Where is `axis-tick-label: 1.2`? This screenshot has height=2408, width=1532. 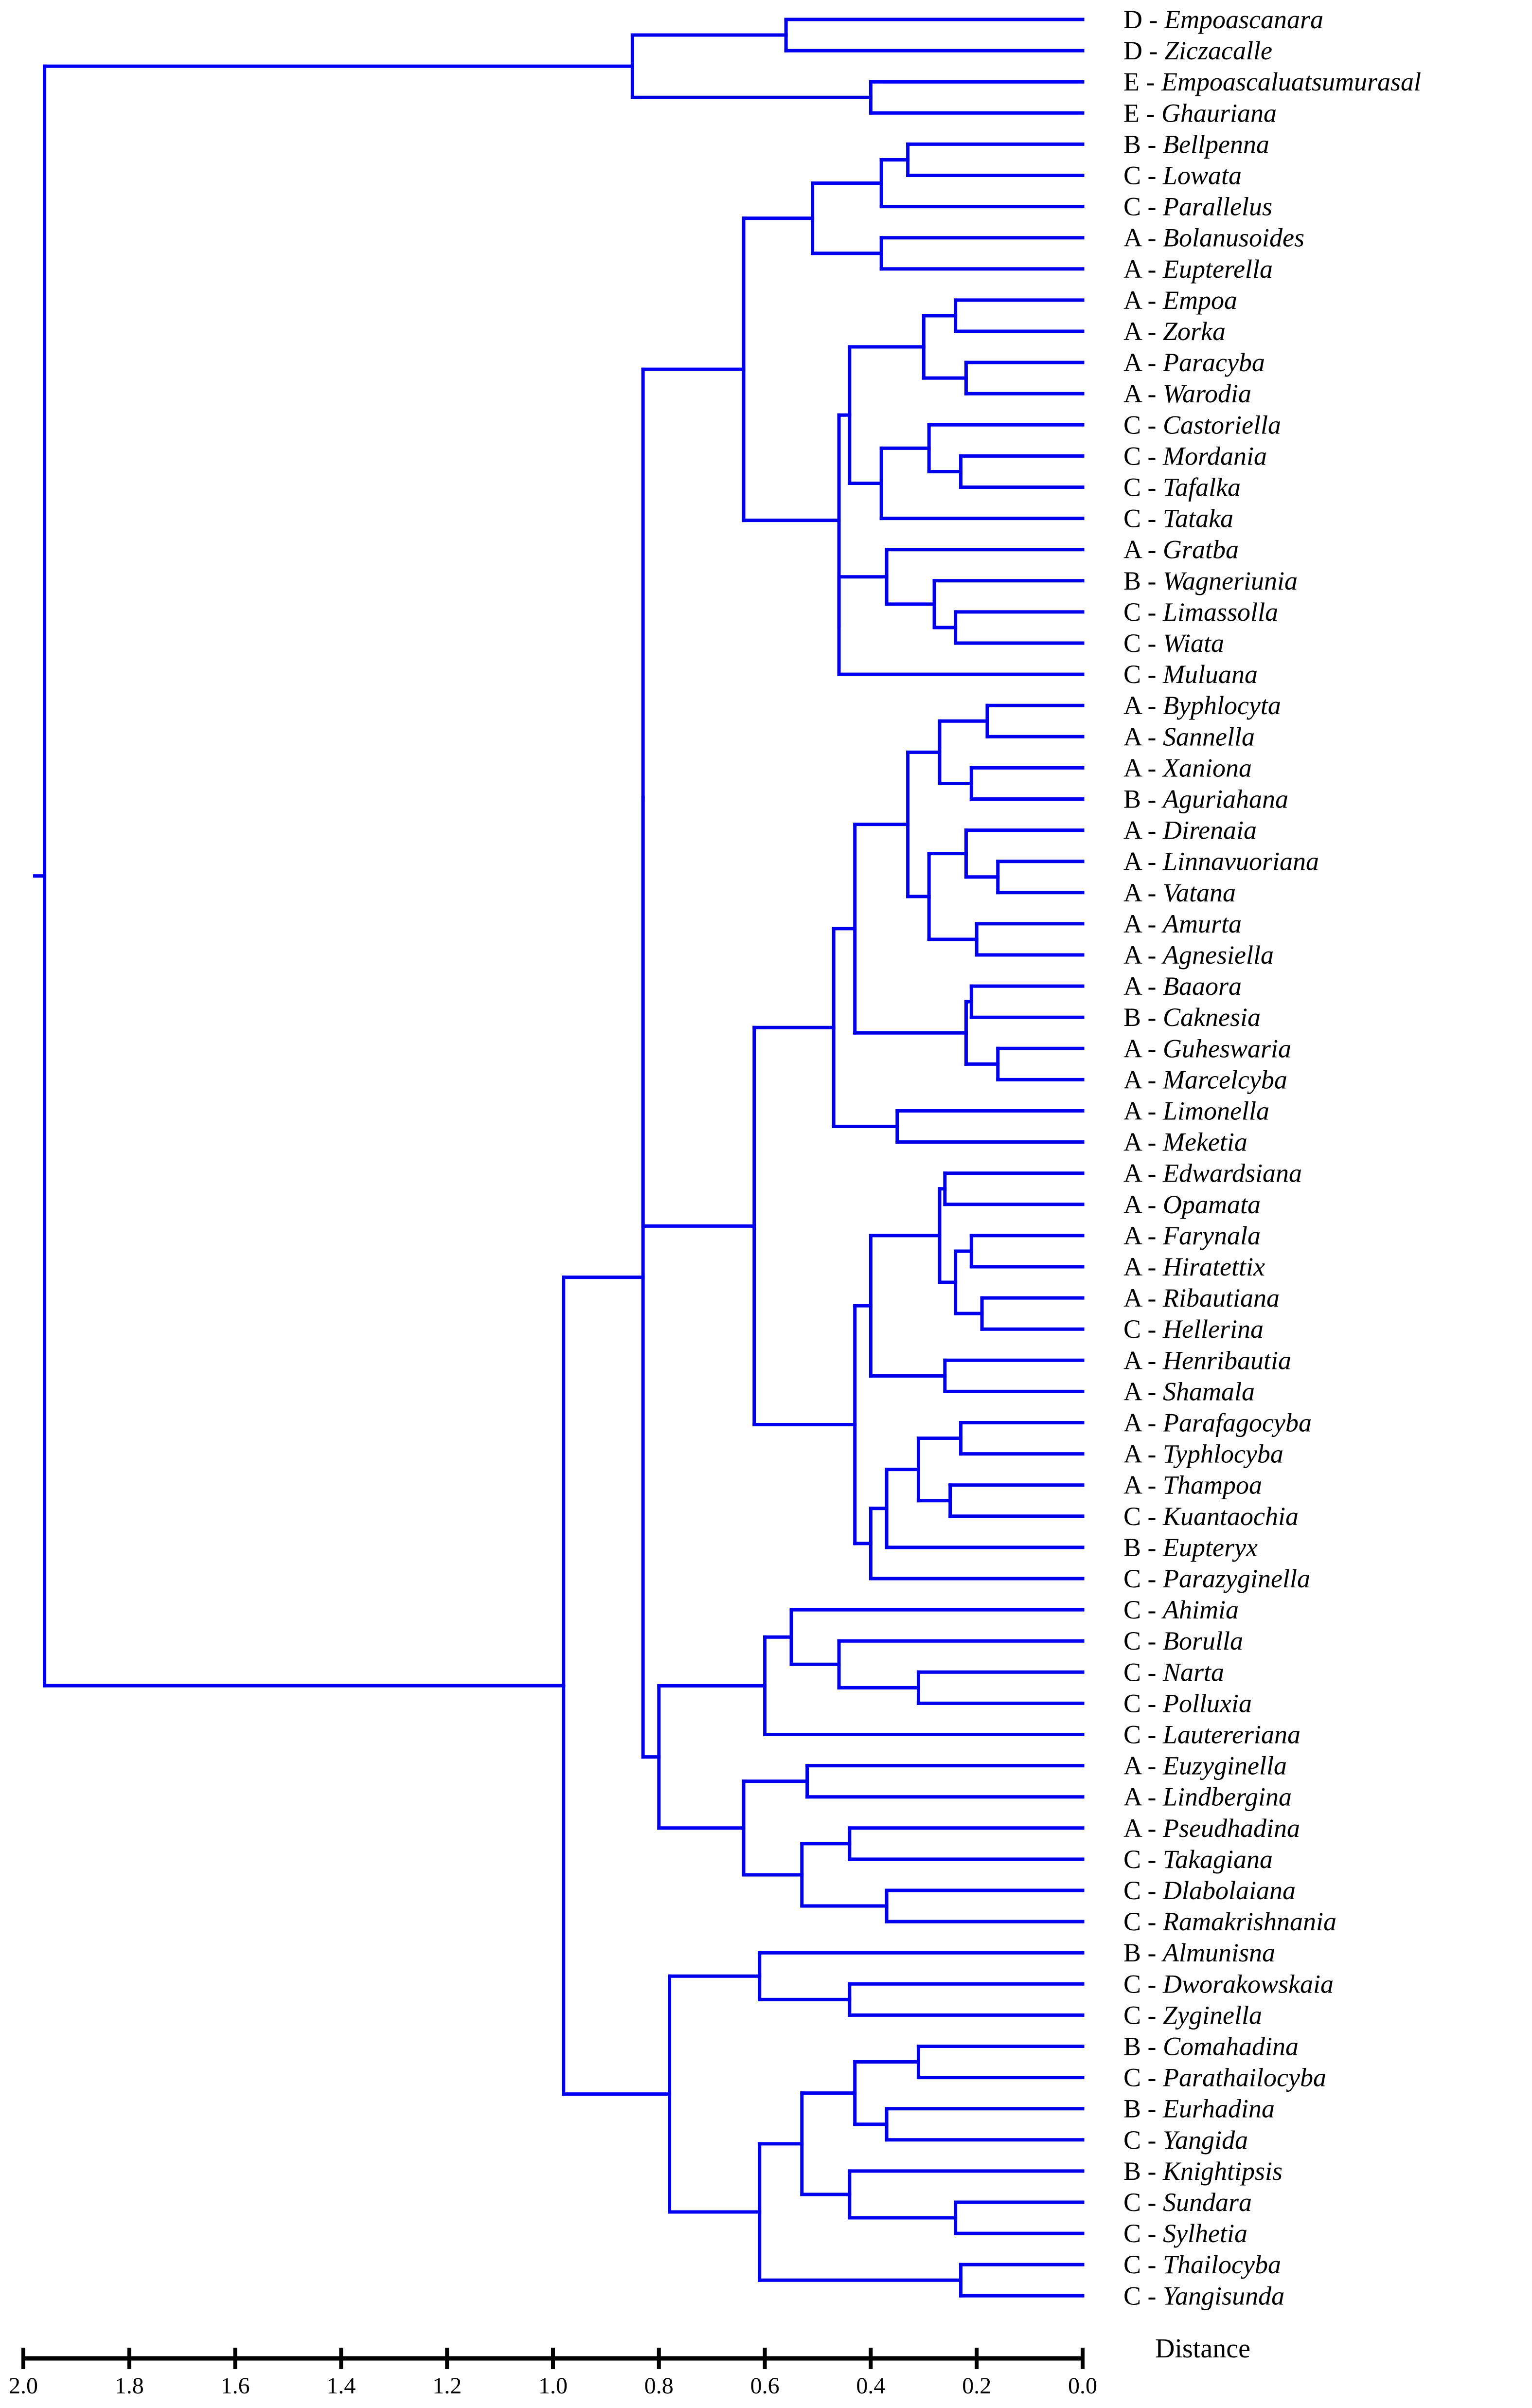 axis-tick-label: 1.2 is located at coordinates (447, 2386).